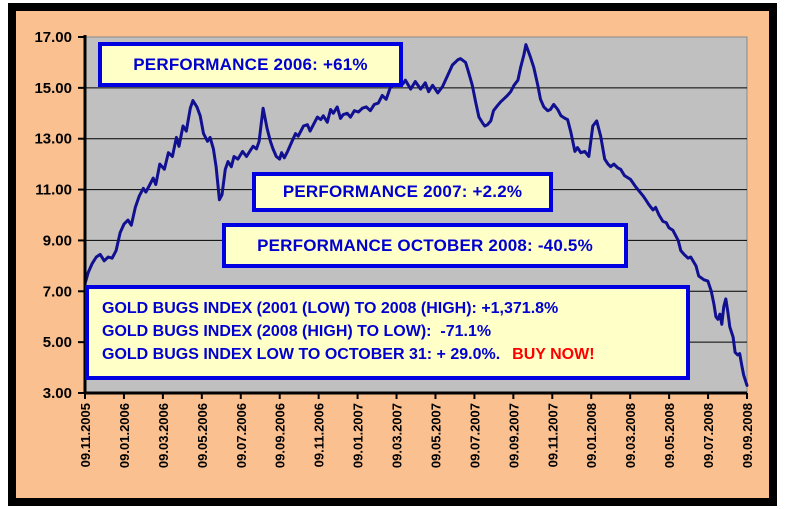  I want to click on performance-2007-text: PERFORMANCE 2007: +2.2%, so click(402, 191).